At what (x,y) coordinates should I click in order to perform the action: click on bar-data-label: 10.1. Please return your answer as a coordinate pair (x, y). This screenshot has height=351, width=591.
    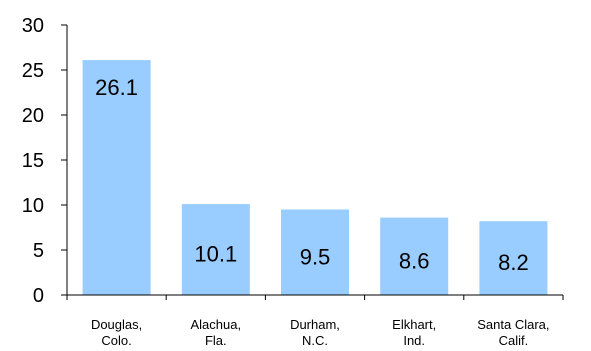
    Looking at the image, I should click on (215, 254).